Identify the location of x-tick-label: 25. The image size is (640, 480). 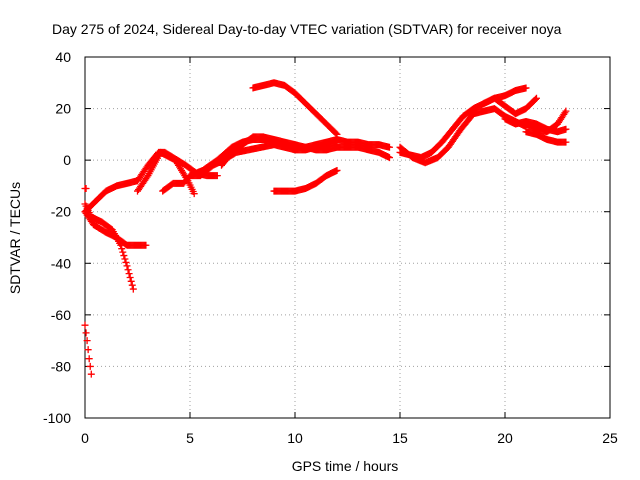
(610, 438).